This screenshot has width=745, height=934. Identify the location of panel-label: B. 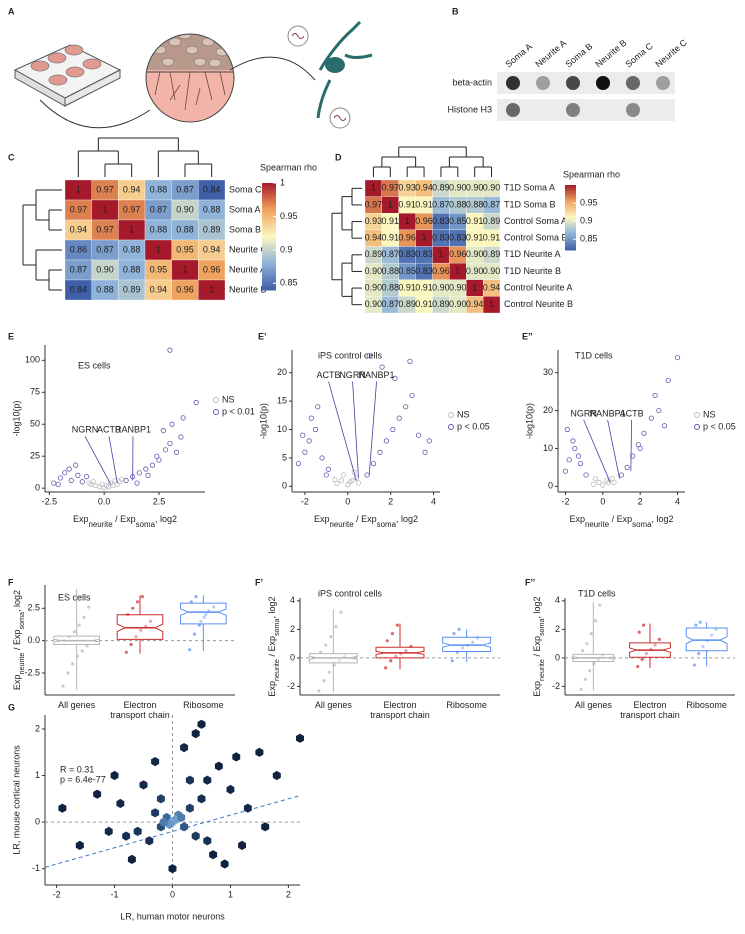
(455, 11).